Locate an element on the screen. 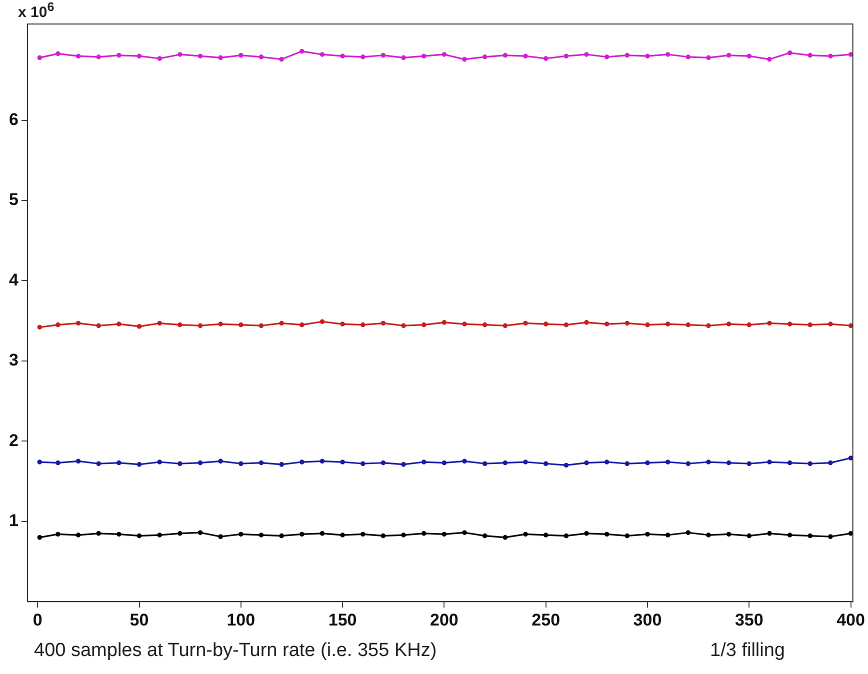 This screenshot has height=674, width=868. x-tick-label: 300 is located at coordinates (647, 620).